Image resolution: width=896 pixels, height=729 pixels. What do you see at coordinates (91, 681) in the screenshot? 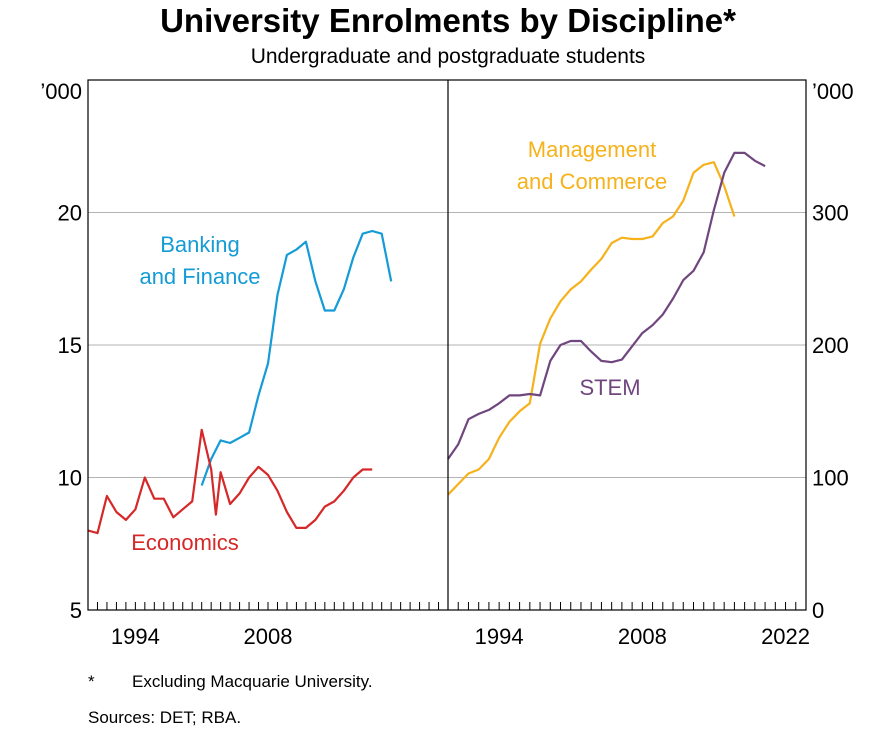
I see `footnote-symbol: *` at bounding box center [91, 681].